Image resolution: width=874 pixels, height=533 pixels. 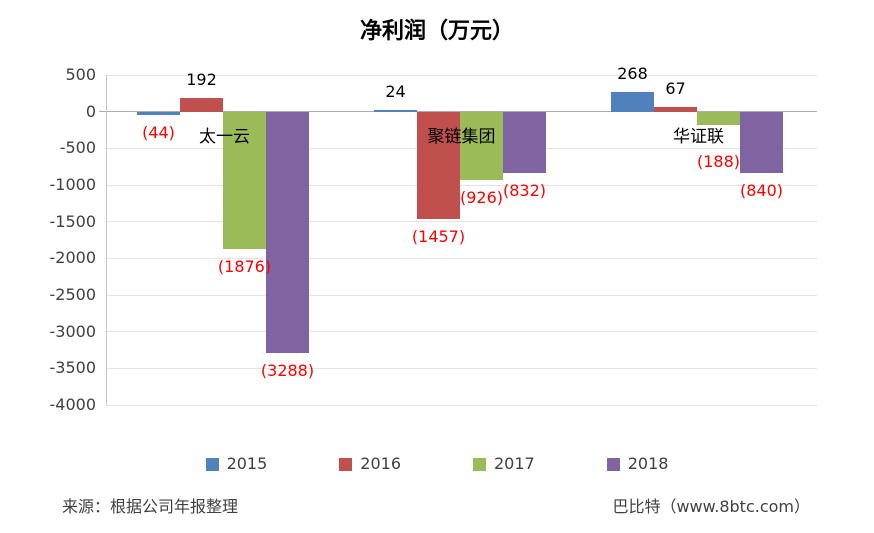 I want to click on legend-item-2018: 2018, so click(x=637, y=463).